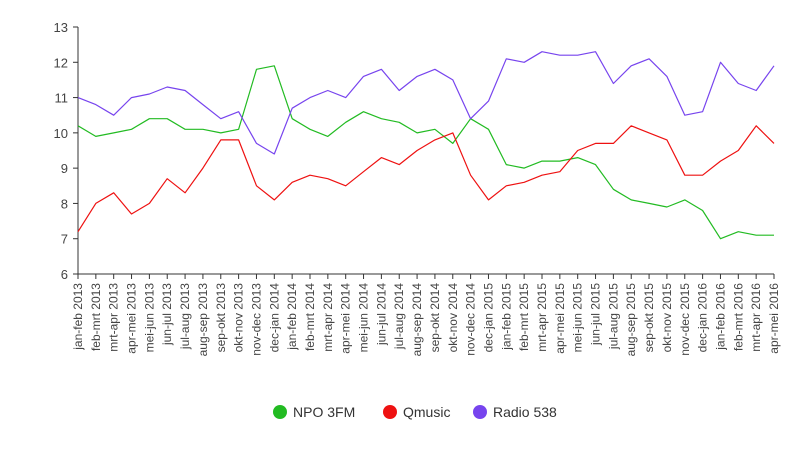 This screenshot has width=800, height=450. I want to click on x-tick-label: jul-aug 2014, so click(399, 316).